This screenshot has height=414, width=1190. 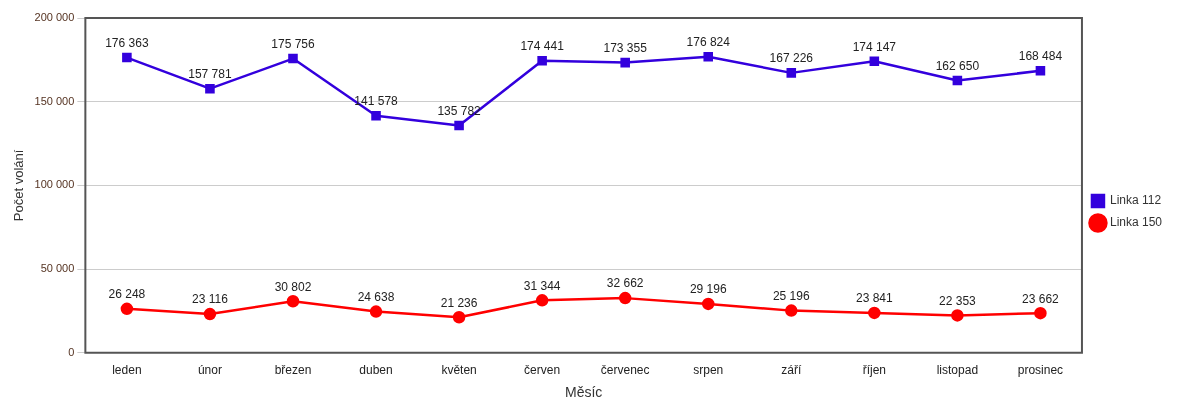 I want to click on x-tick-label: květen, so click(x=459, y=370).